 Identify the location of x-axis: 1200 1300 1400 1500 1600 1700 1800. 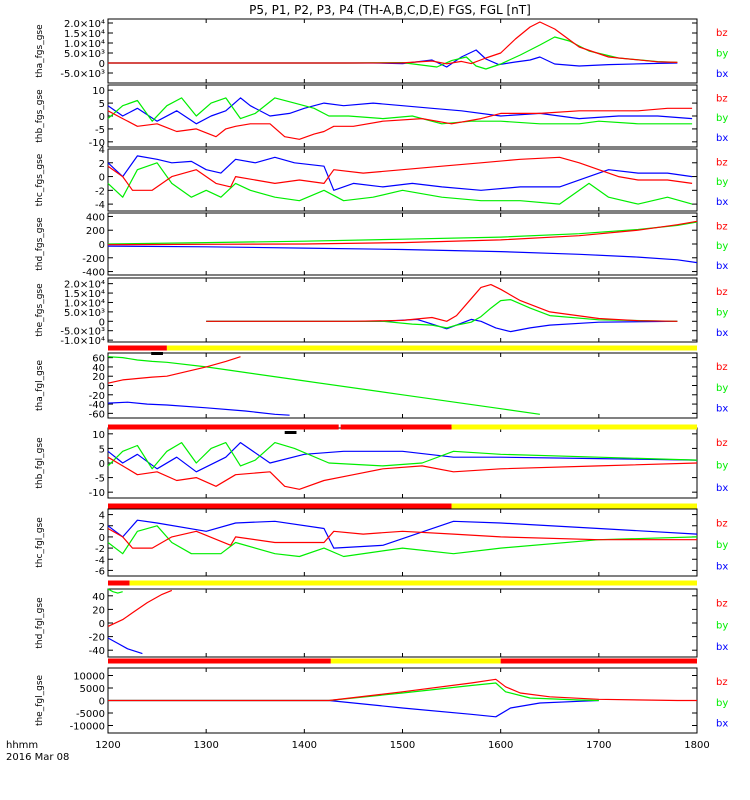
(402, 745).